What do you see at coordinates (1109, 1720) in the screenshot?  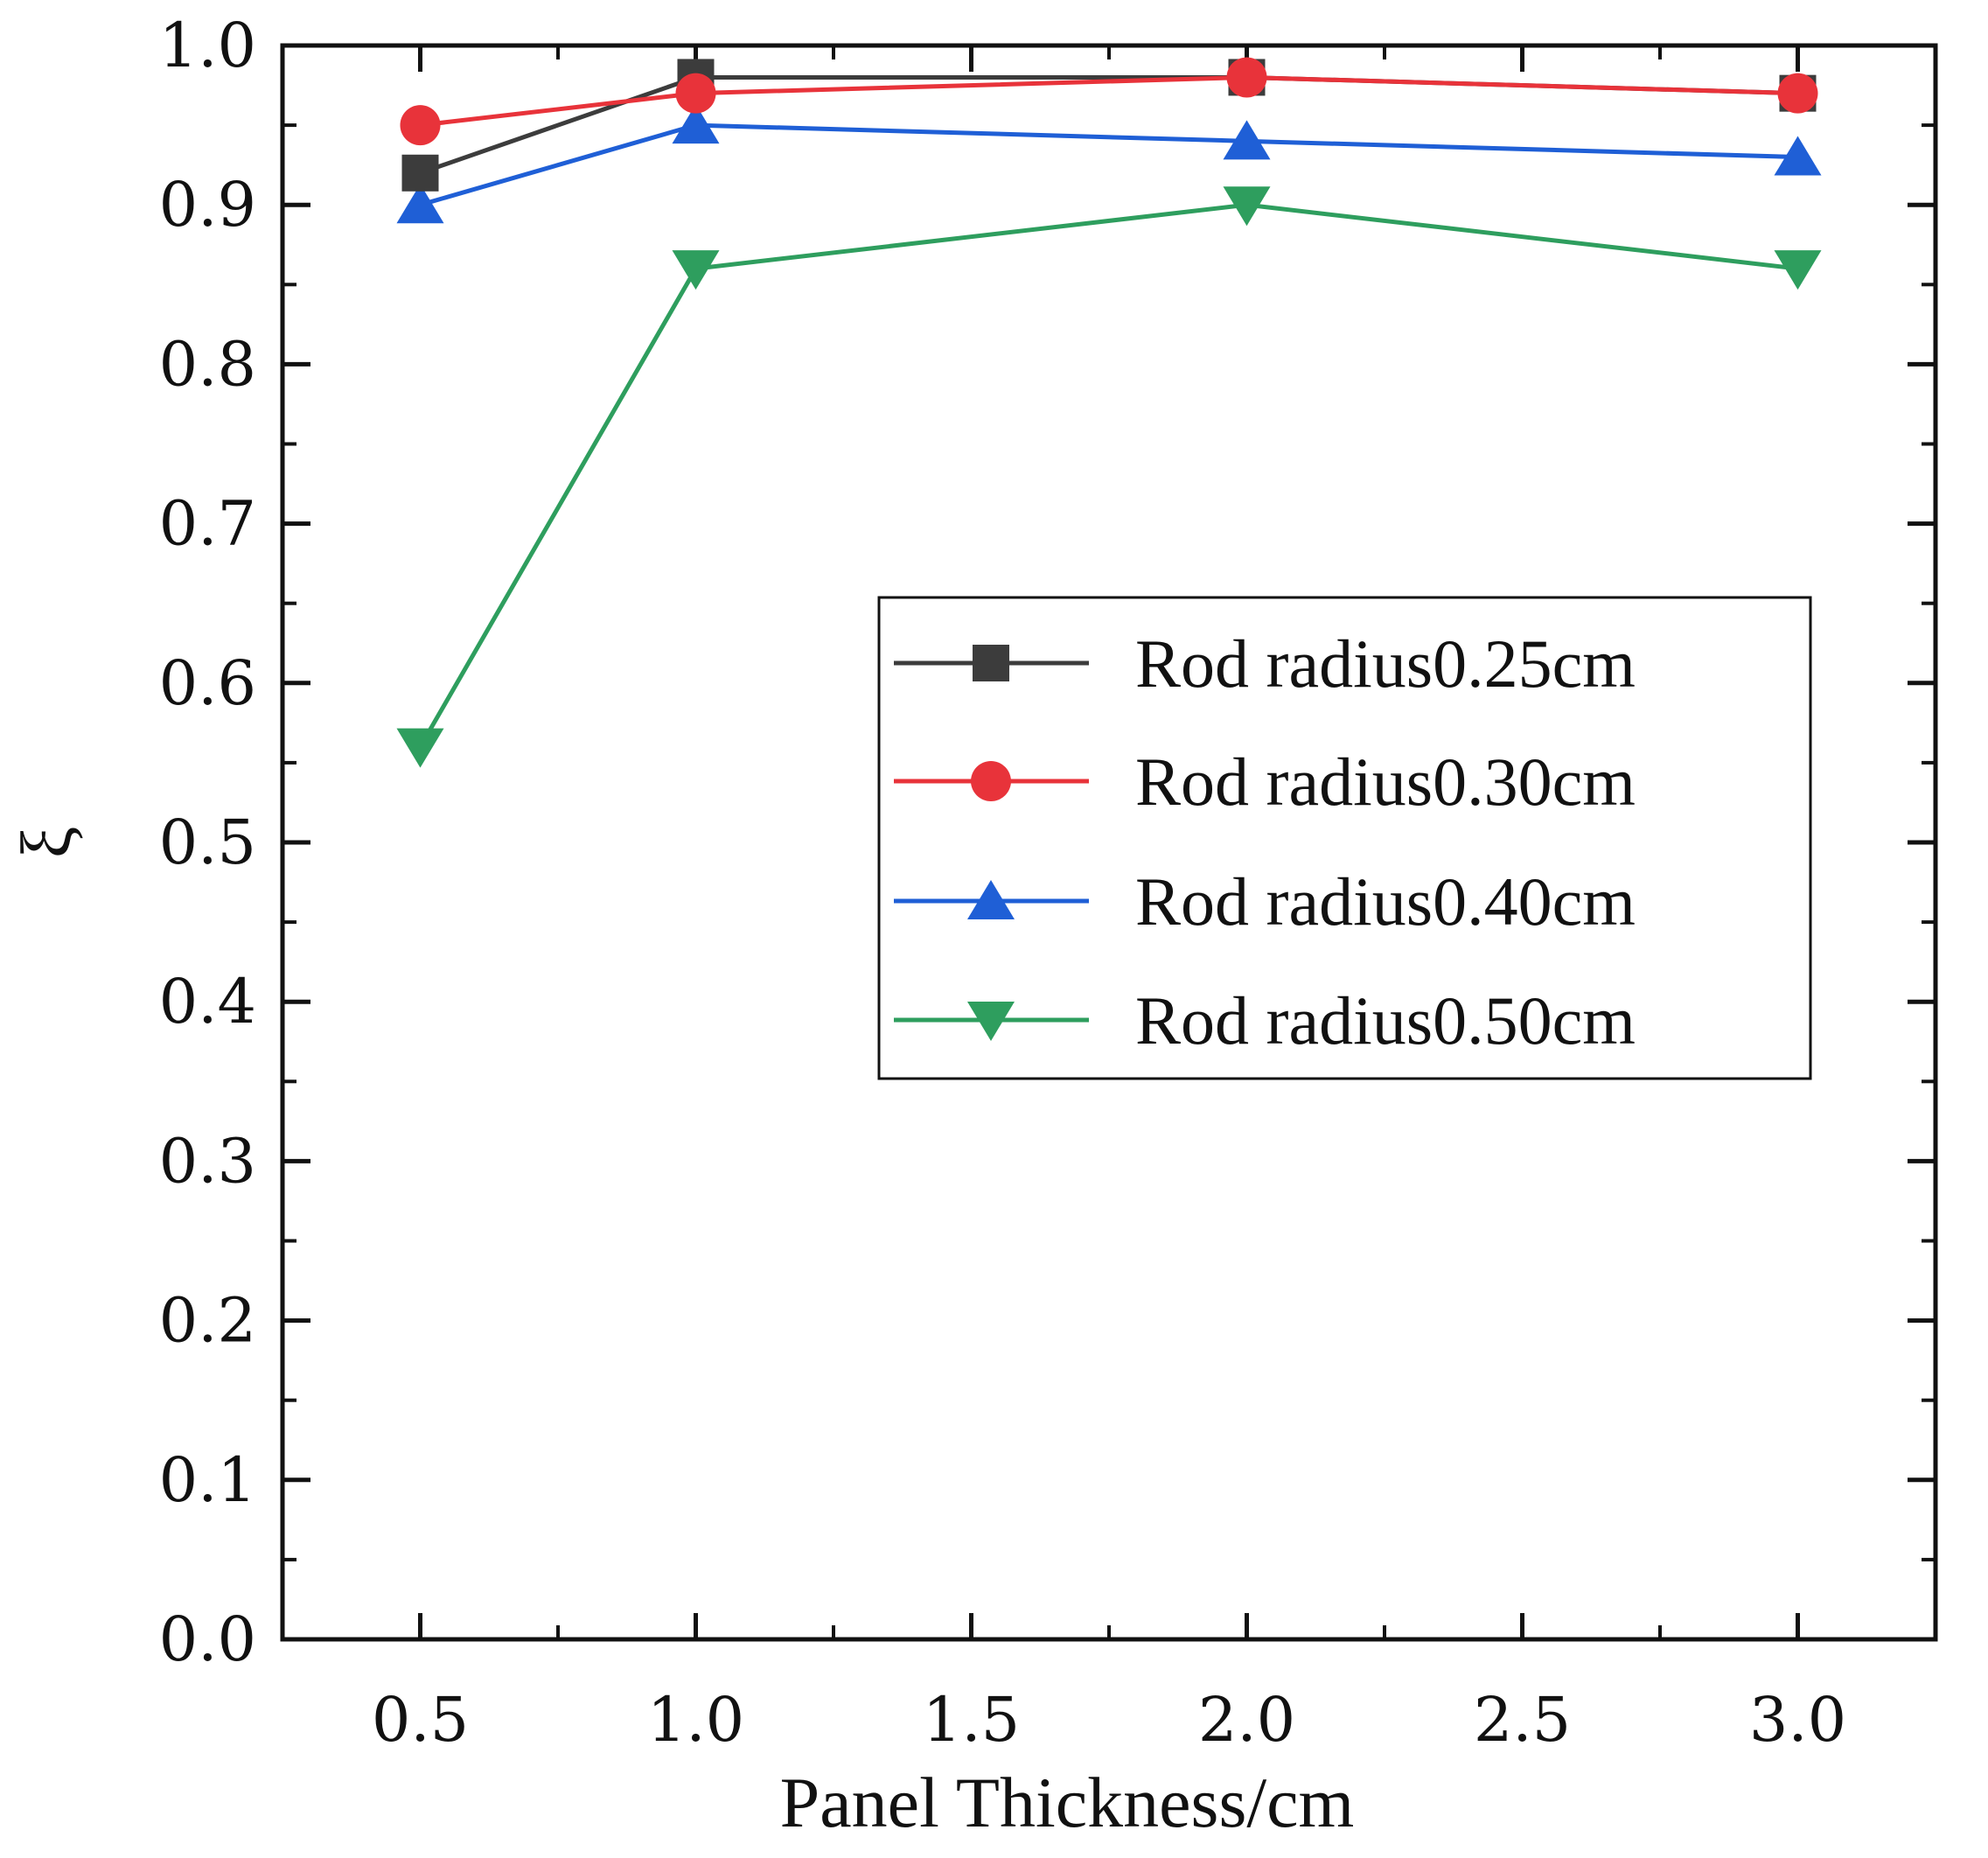 I see `x-tick-labels: 0.5 1.0 1.5 2.0 2.5 3.0` at bounding box center [1109, 1720].